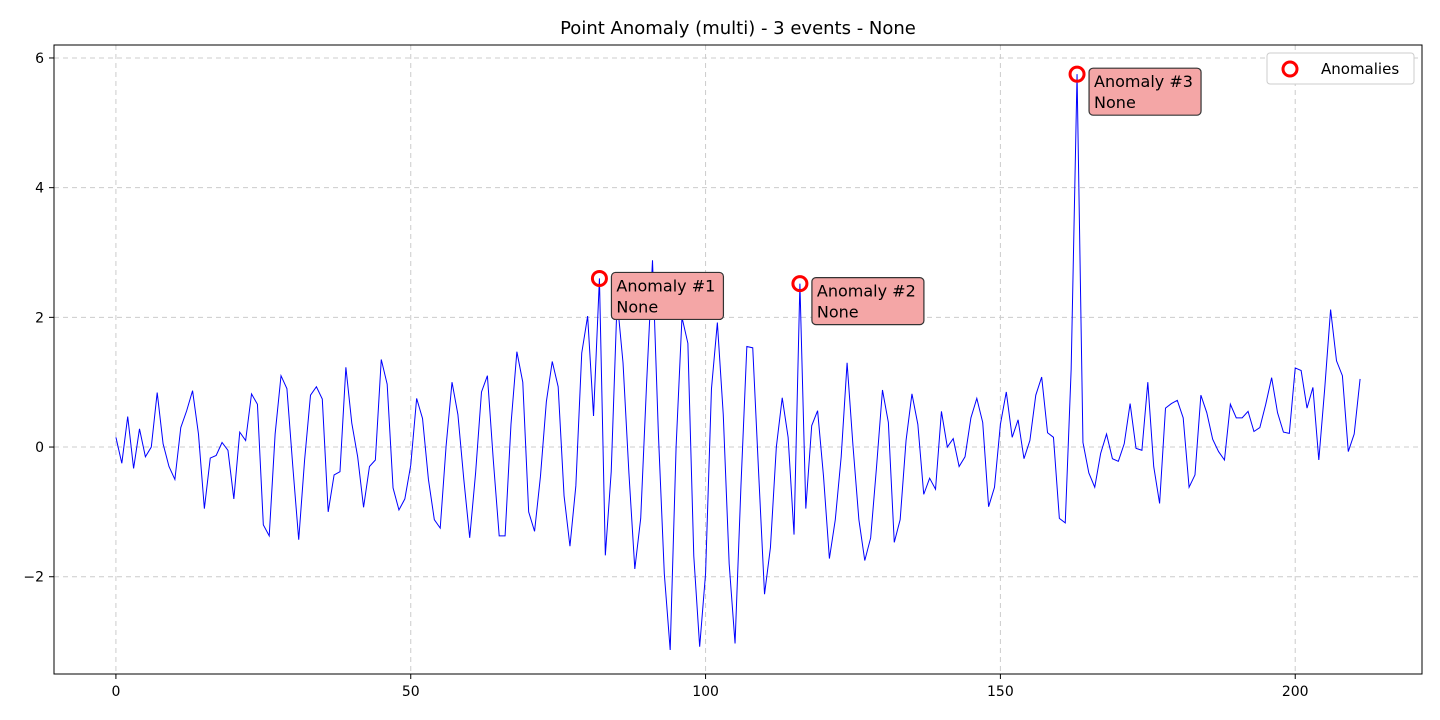 The image size is (1440, 720). I want to click on x-tick-label: 0, so click(115, 692).